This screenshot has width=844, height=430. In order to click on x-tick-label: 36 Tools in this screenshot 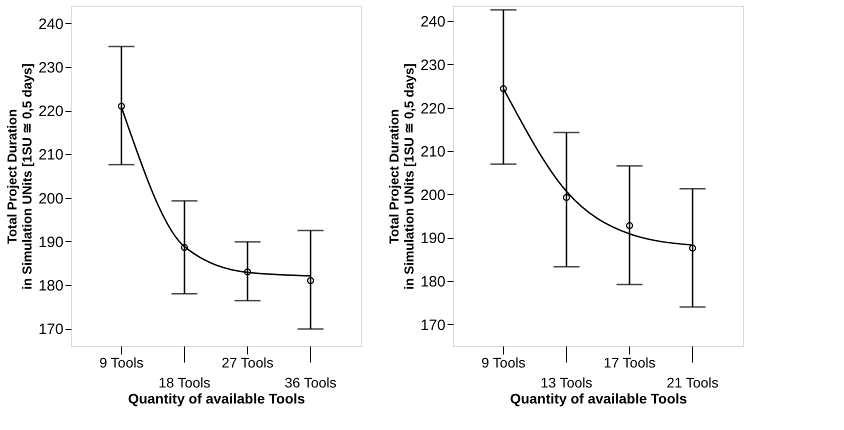, I will do `click(310, 382)`.